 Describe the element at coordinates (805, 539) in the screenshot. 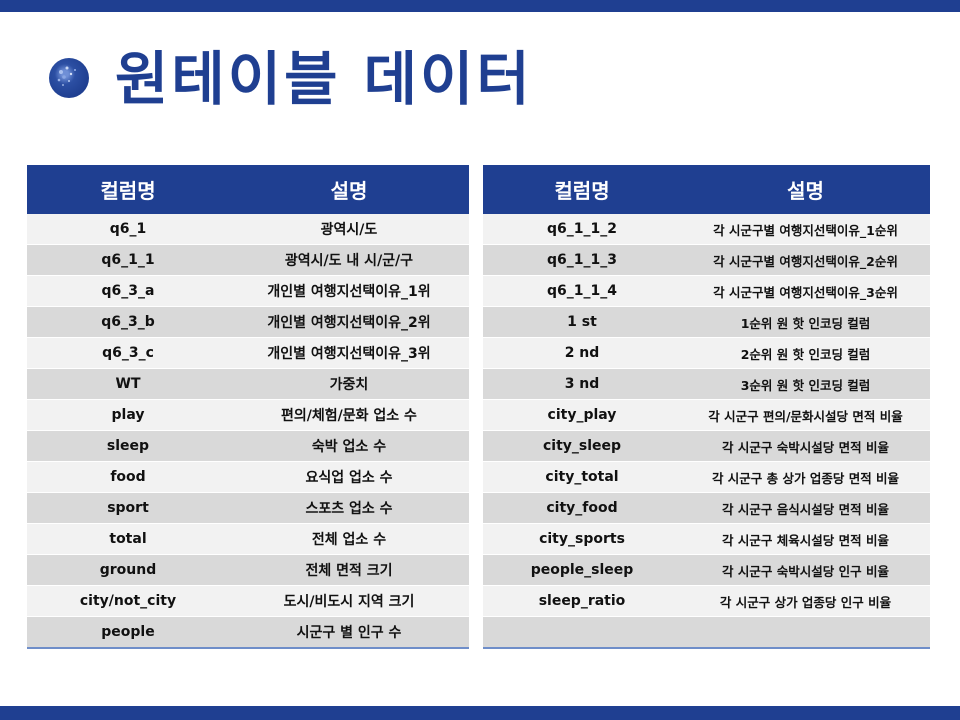

I see `description-cell: 각 시군구 체육시설당 면적 비율` at that location.